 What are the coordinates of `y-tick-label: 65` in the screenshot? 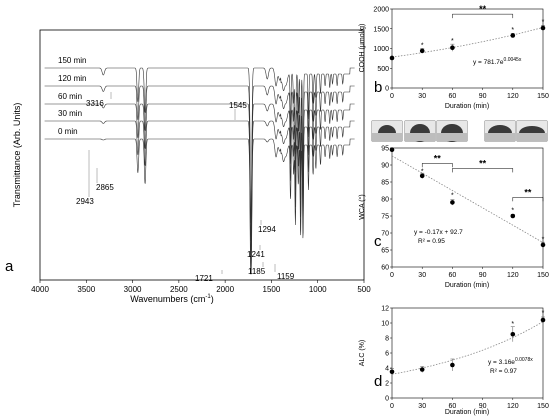 It's located at (385, 251).